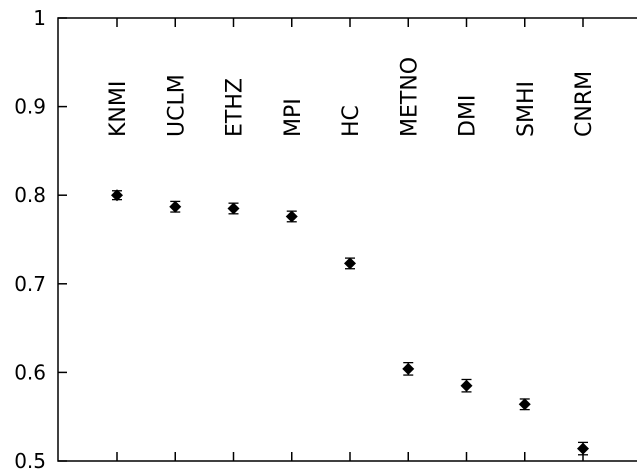 Image resolution: width=637 pixels, height=472 pixels. I want to click on data-point-cnrm, so click(583, 448).